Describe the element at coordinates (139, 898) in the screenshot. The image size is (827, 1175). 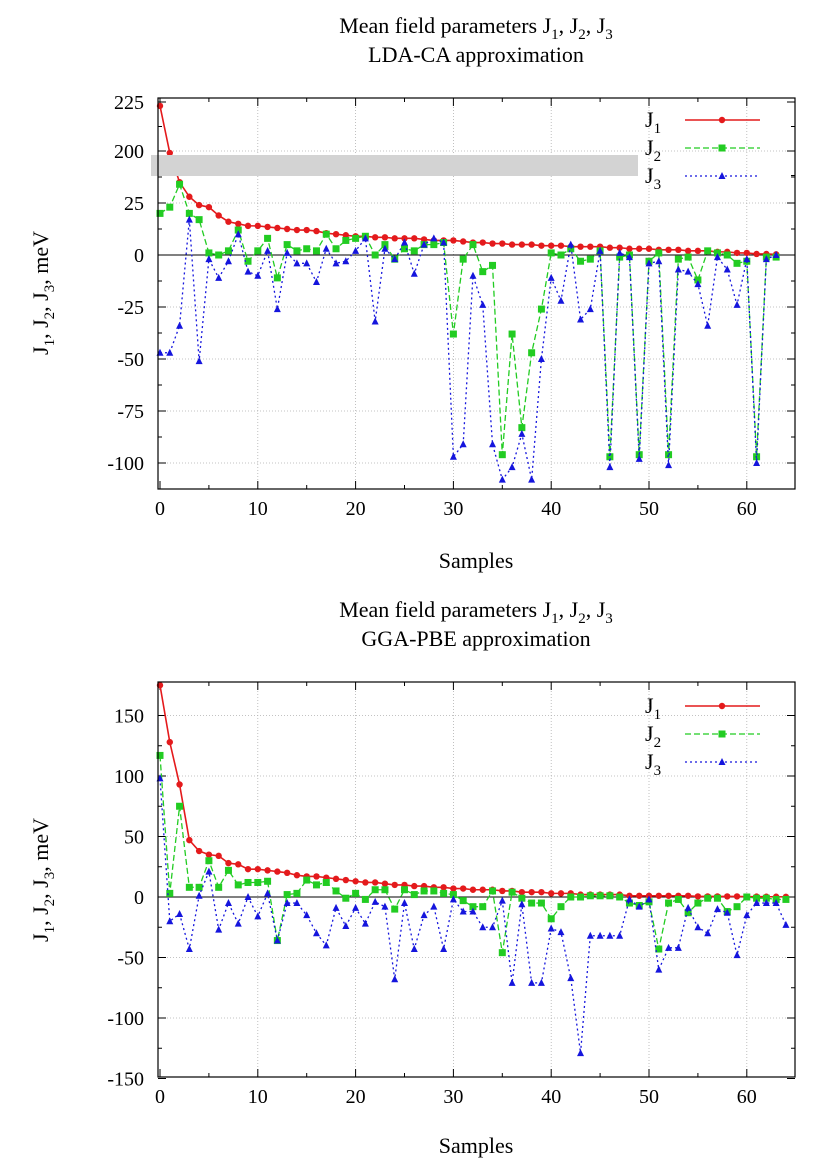
I see `chart2-ytick-label: 0` at that location.